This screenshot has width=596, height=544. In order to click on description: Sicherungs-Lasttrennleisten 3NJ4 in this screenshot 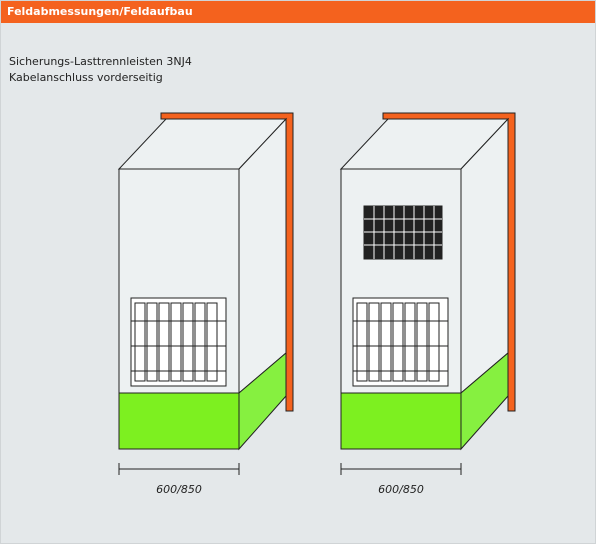, I will do `click(100, 61)`.